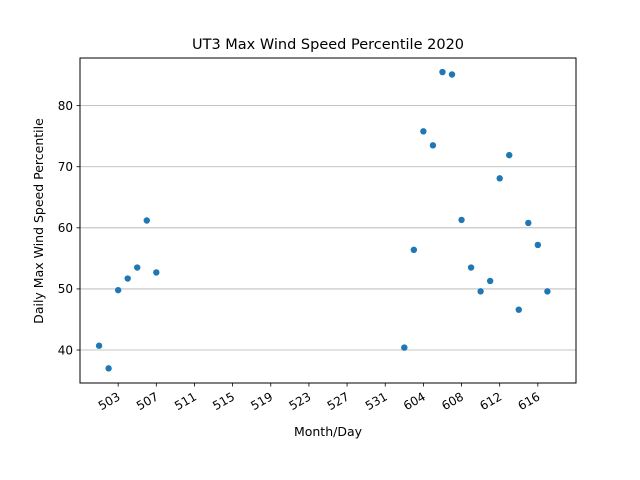 The image size is (640, 480). I want to click on y-tick-label: 80, so click(65, 106).